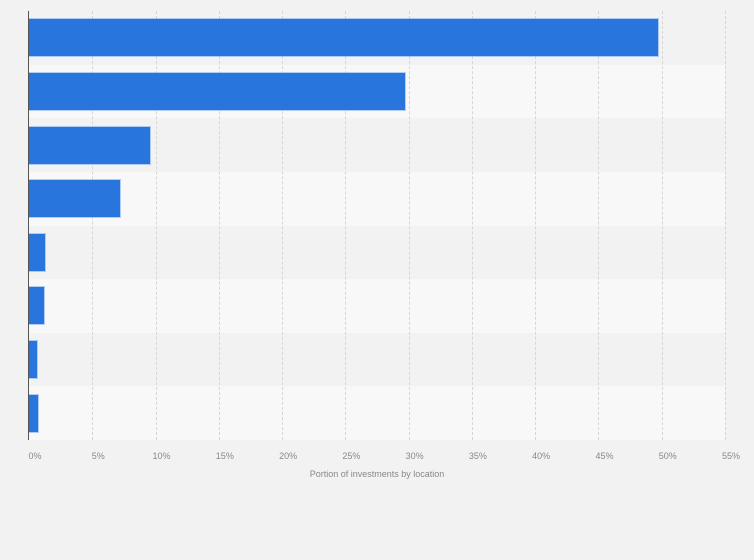 The image size is (754, 560). Describe the element at coordinates (28, 225) in the screenshot. I see `y-axis-line` at that location.